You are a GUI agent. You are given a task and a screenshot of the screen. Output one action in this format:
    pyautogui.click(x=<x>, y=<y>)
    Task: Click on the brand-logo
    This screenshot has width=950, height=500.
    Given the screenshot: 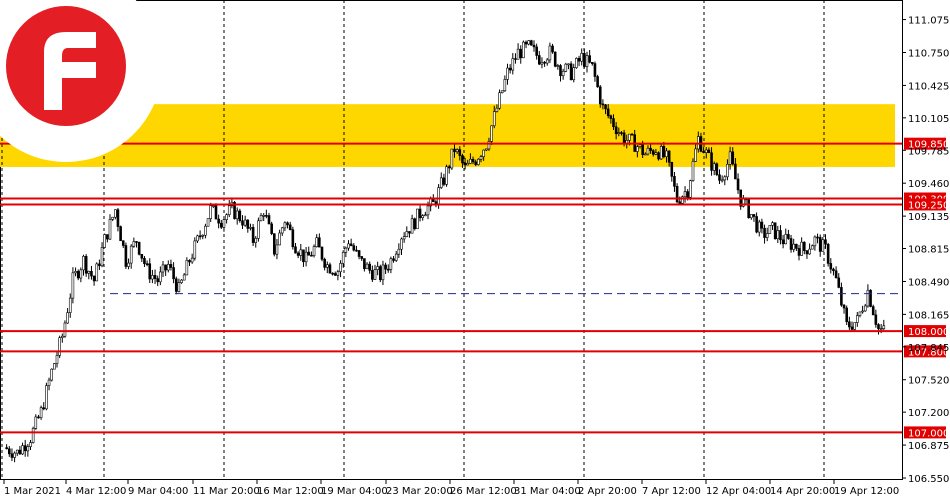 What is the action you would take?
    pyautogui.click(x=81, y=81)
    